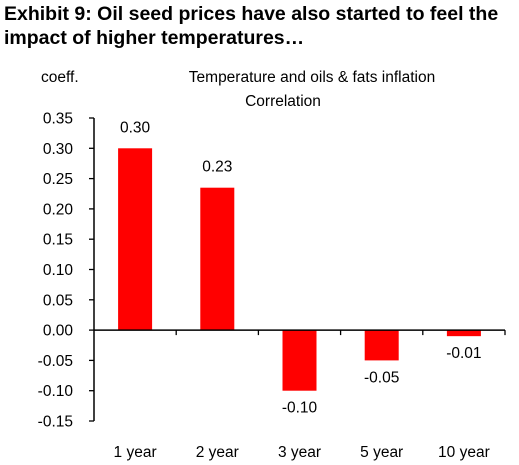 The width and height of the screenshot is (519, 465). Describe the element at coordinates (217, 452) in the screenshot. I see `x-tick-label: 2 year` at that location.